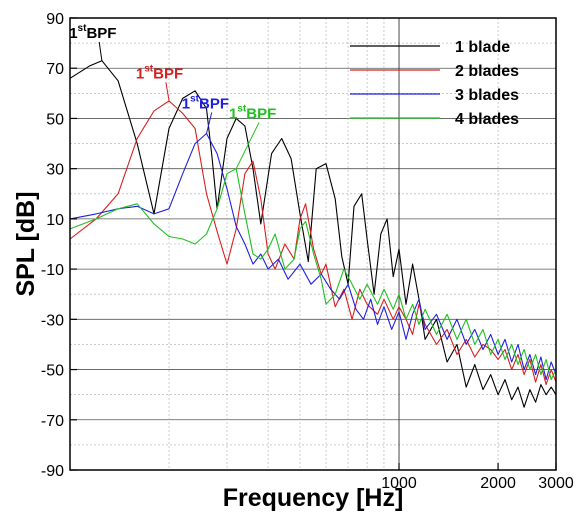  Describe the element at coordinates (477, 477) in the screenshot. I see `x-axis-ticks: 1000 2000 3000` at that location.